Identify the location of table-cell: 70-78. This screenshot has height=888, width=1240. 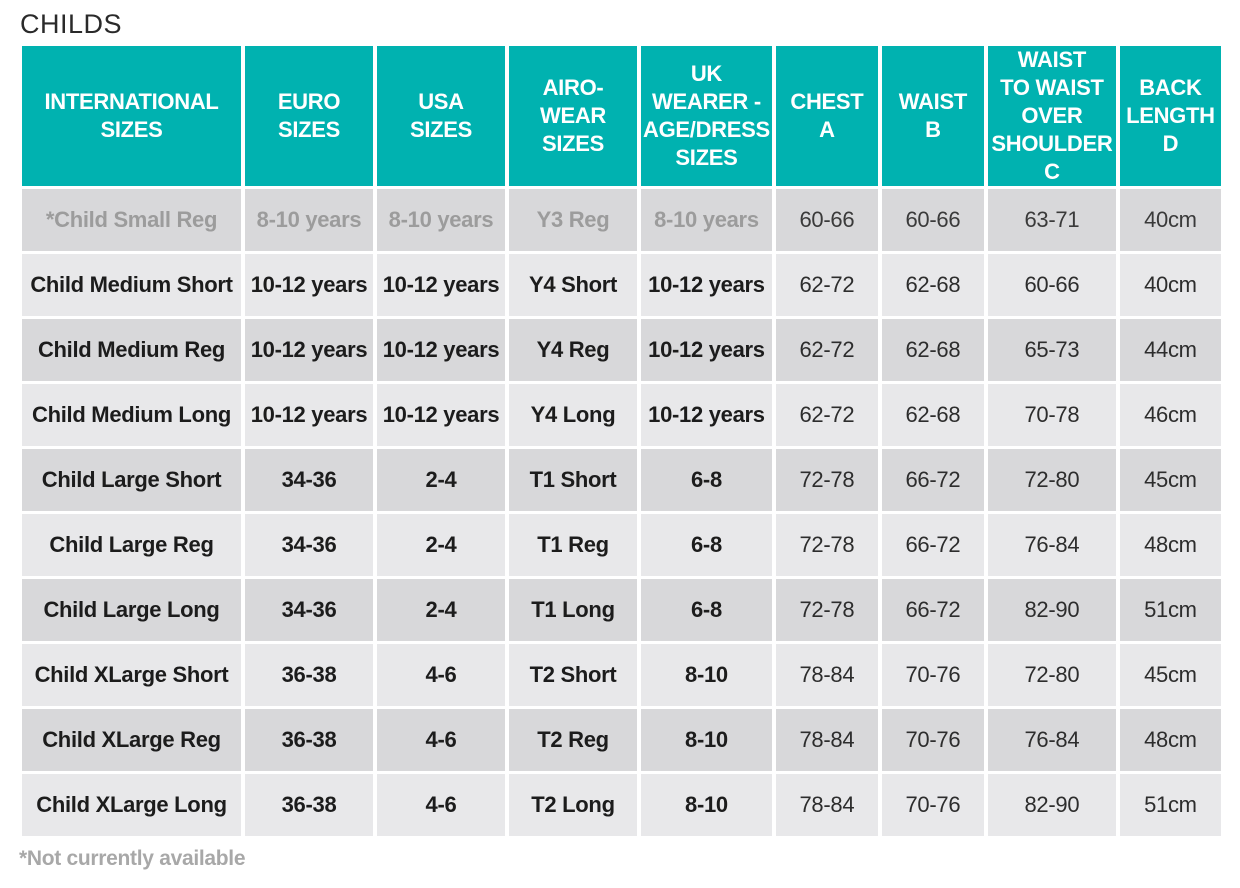
(1051, 415).